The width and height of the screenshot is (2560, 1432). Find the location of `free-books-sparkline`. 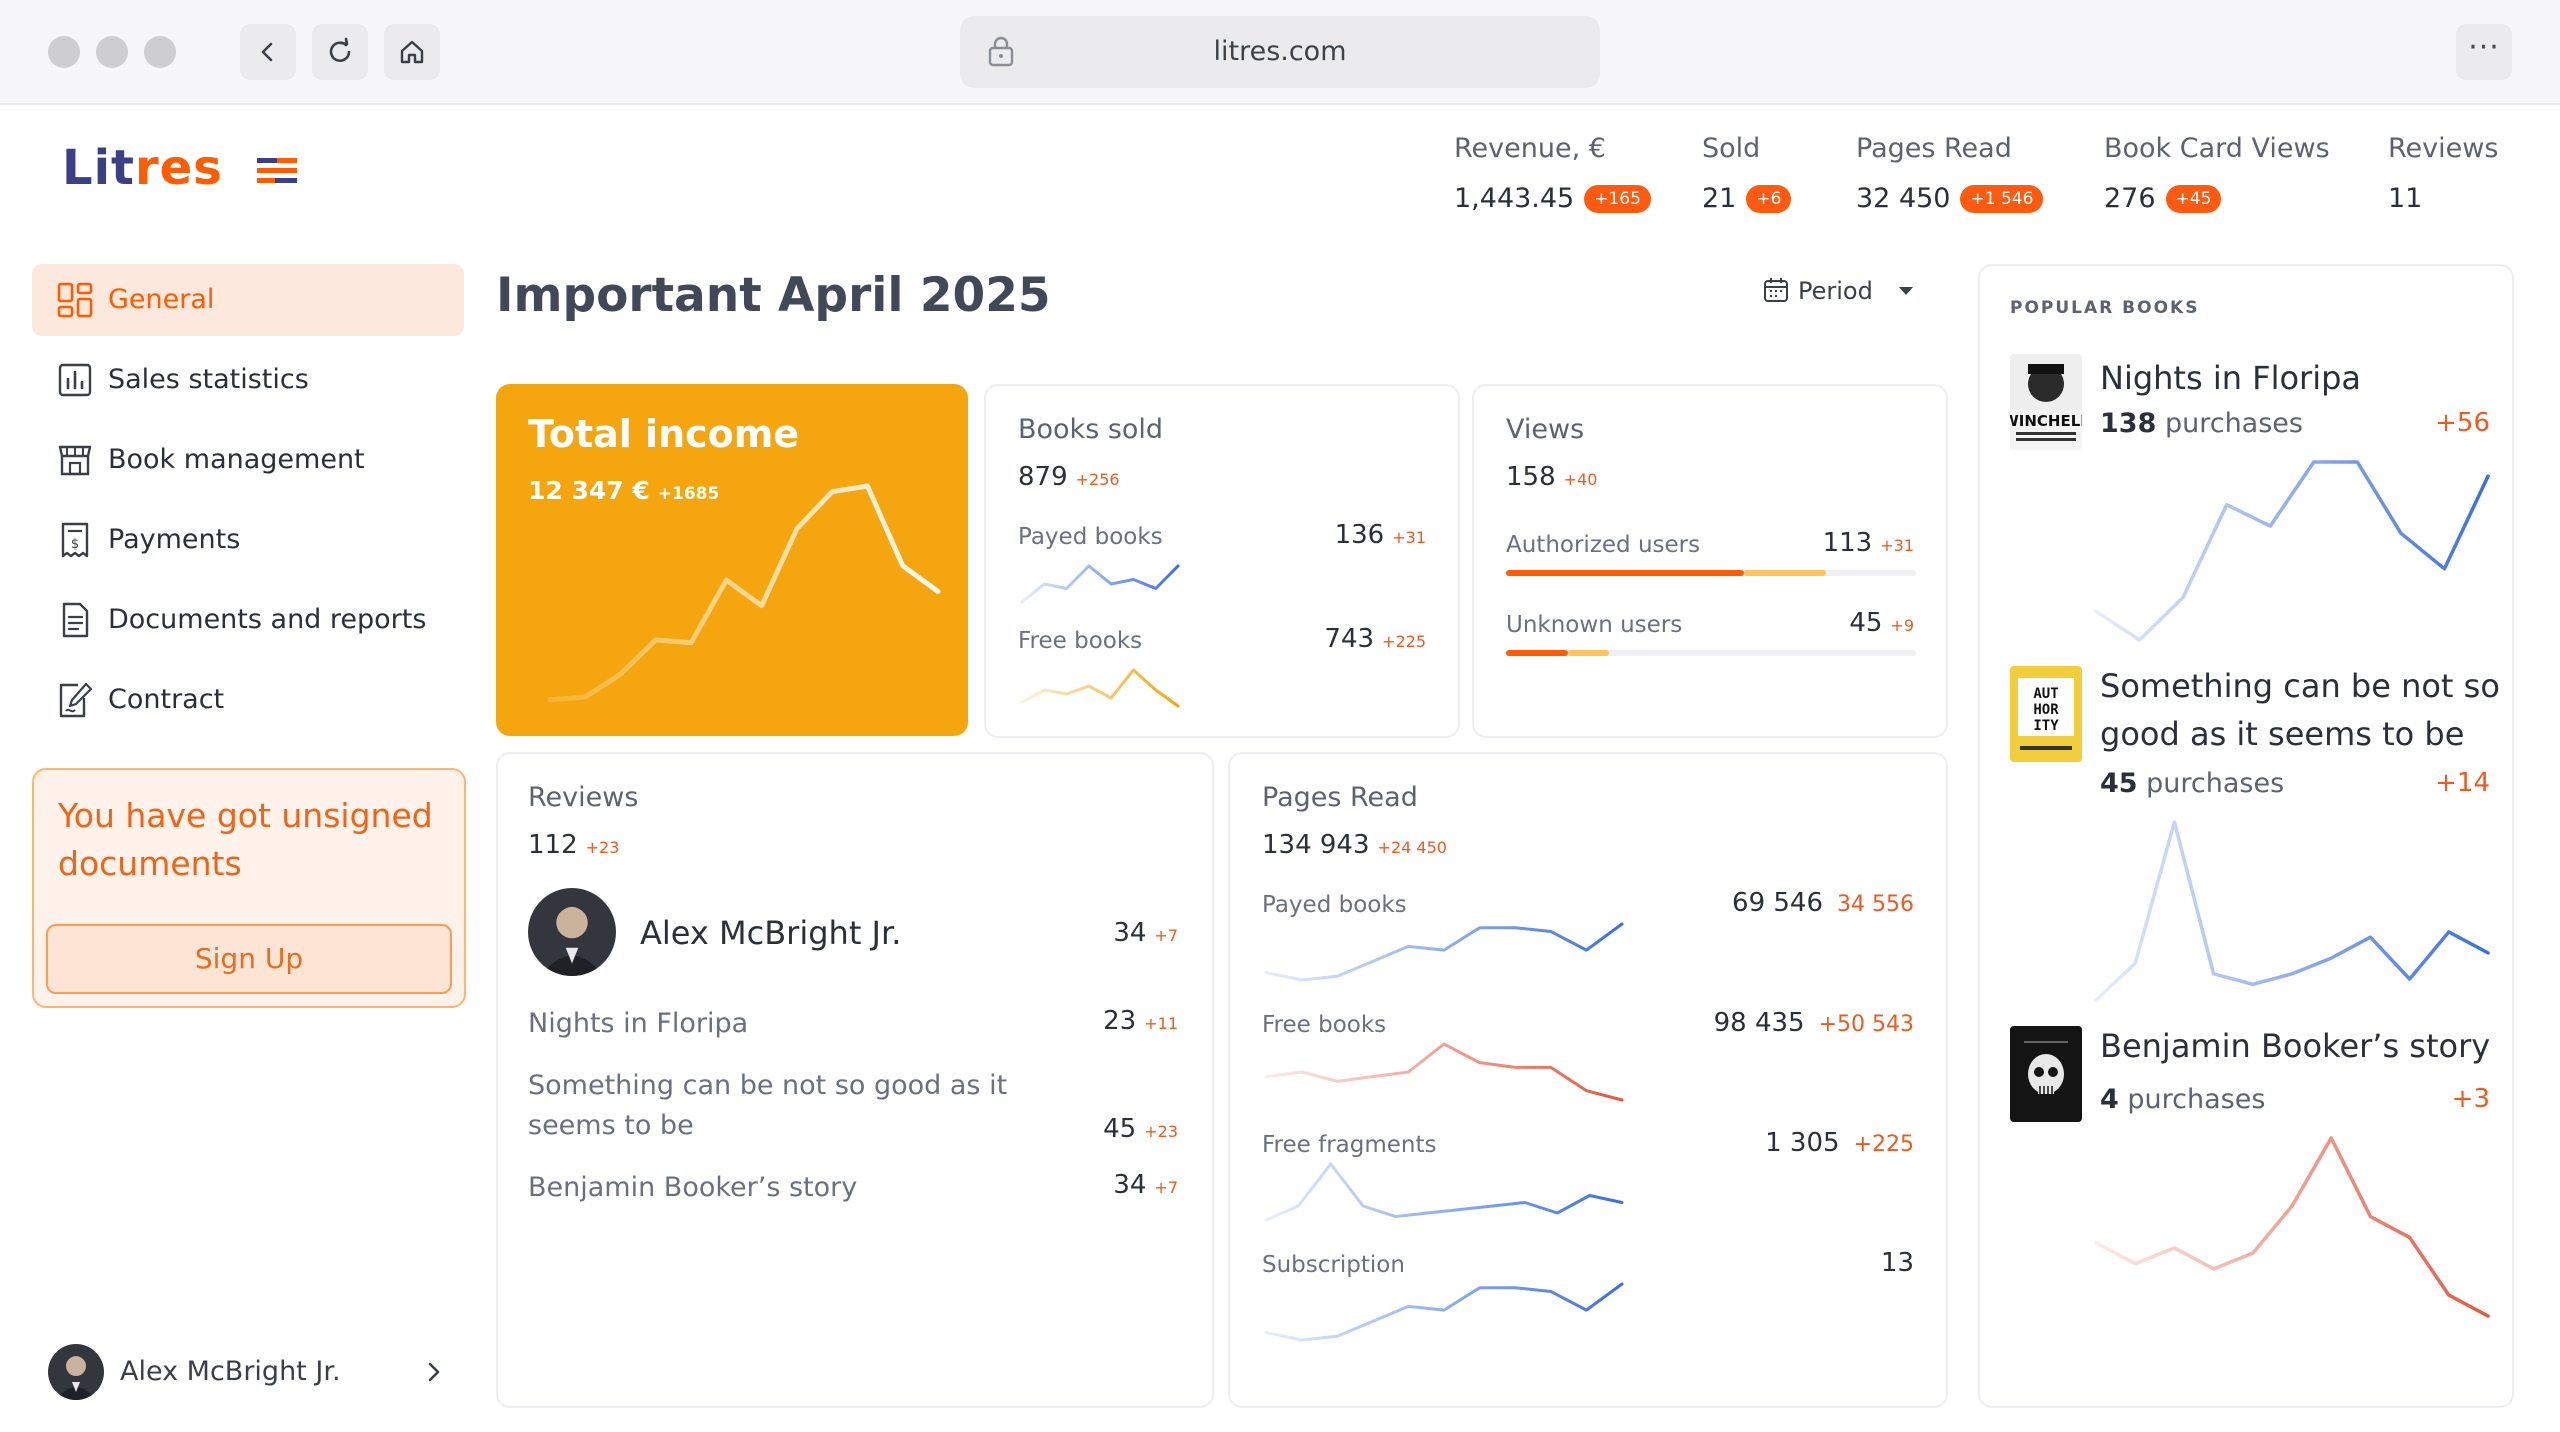

free-books-sparkline is located at coordinates (1100, 688).